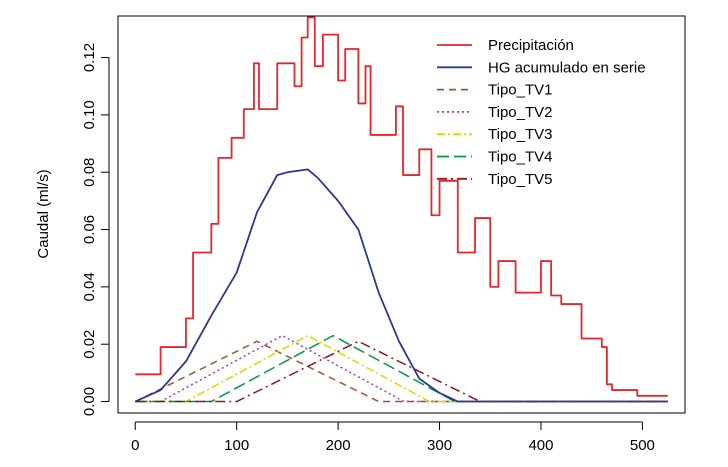 The width and height of the screenshot is (728, 467). I want to click on legend-label-6: Tipo_TV5, so click(520, 179).